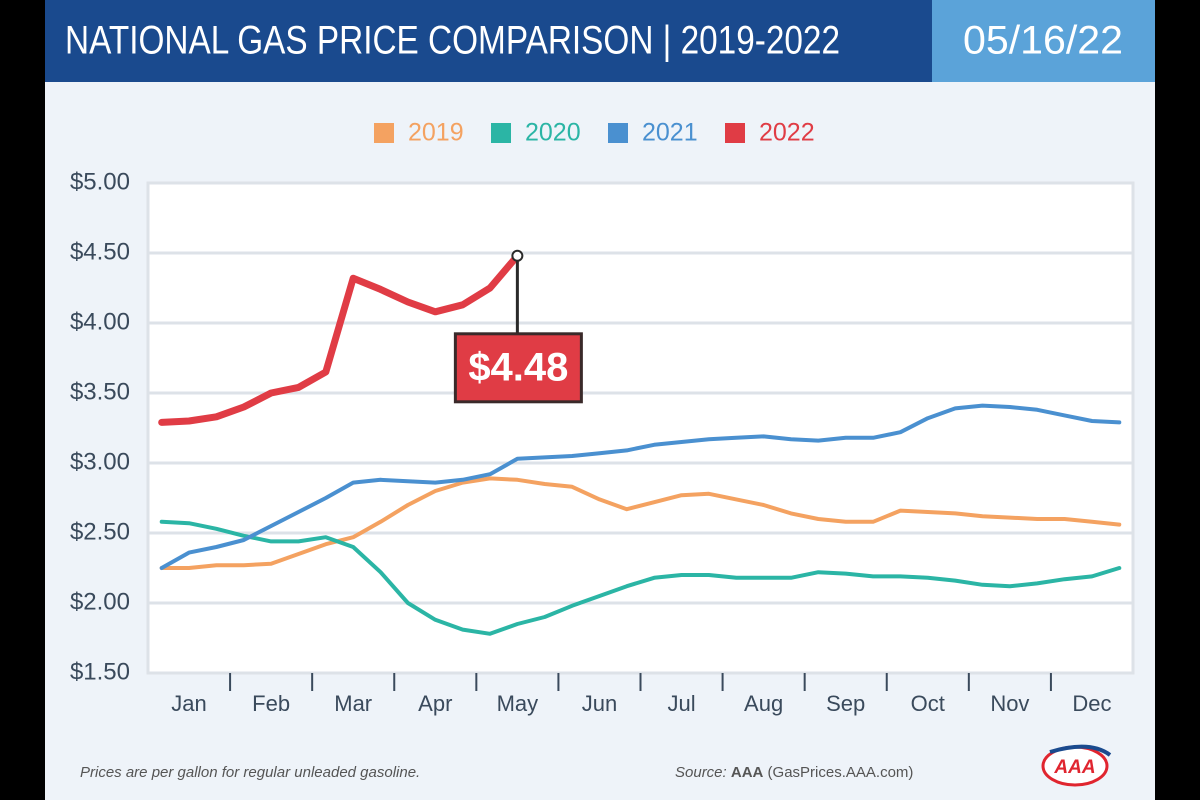 The image size is (1200, 800). I want to click on x-tick-label: Feb, so click(271, 703).